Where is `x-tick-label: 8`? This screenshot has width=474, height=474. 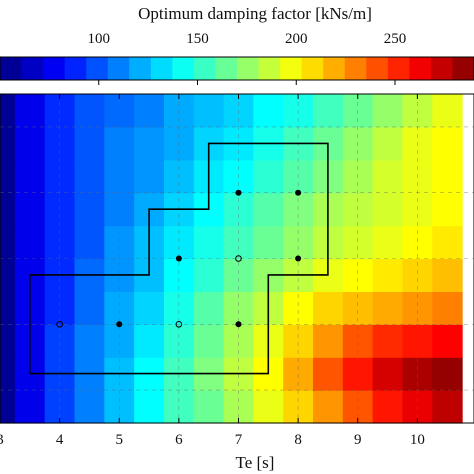 x-tick-label: 8 is located at coordinates (298, 440).